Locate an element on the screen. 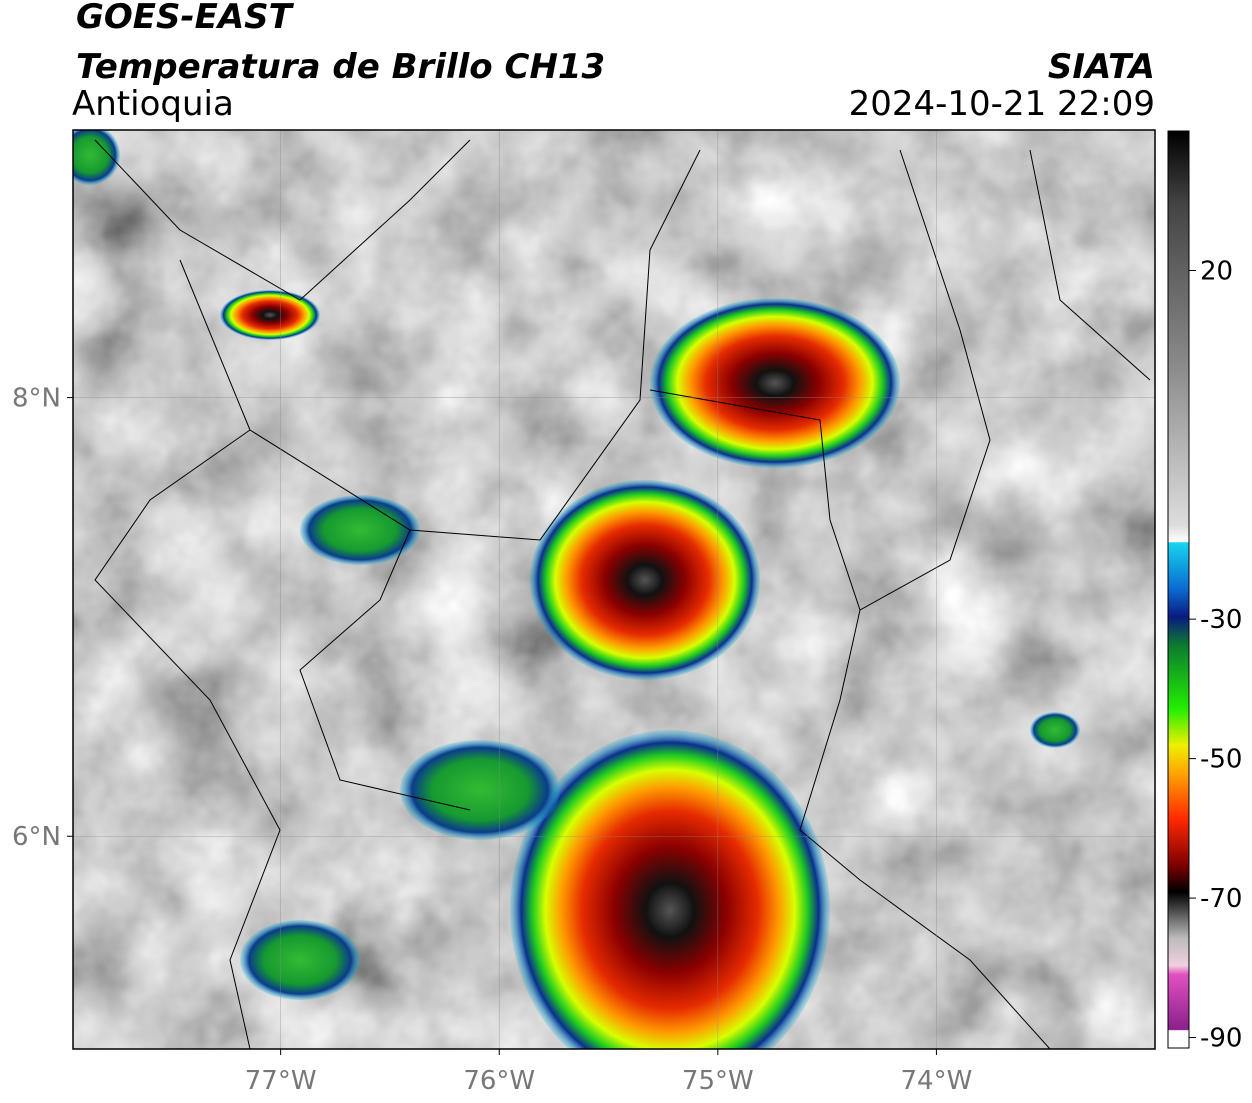 The image size is (1252, 1103). x-tick-label: 76°W is located at coordinates (499, 1081).